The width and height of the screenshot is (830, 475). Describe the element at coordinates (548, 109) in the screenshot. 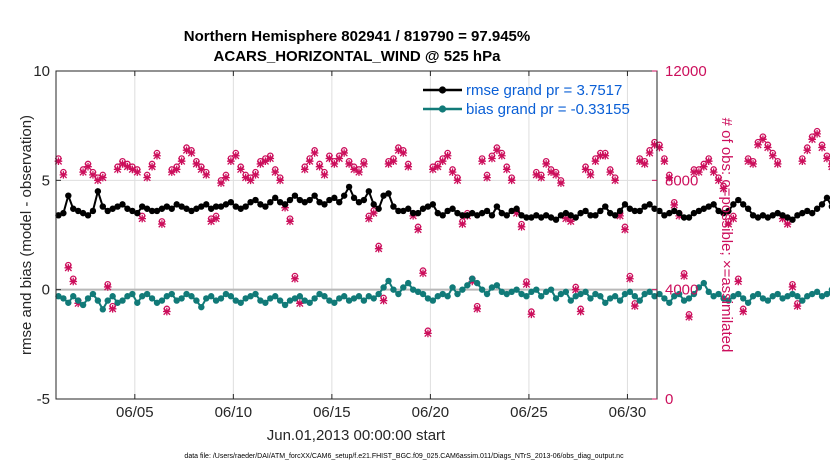

I see `legend-bias-label: bias grand pr = -0.33155` at that location.